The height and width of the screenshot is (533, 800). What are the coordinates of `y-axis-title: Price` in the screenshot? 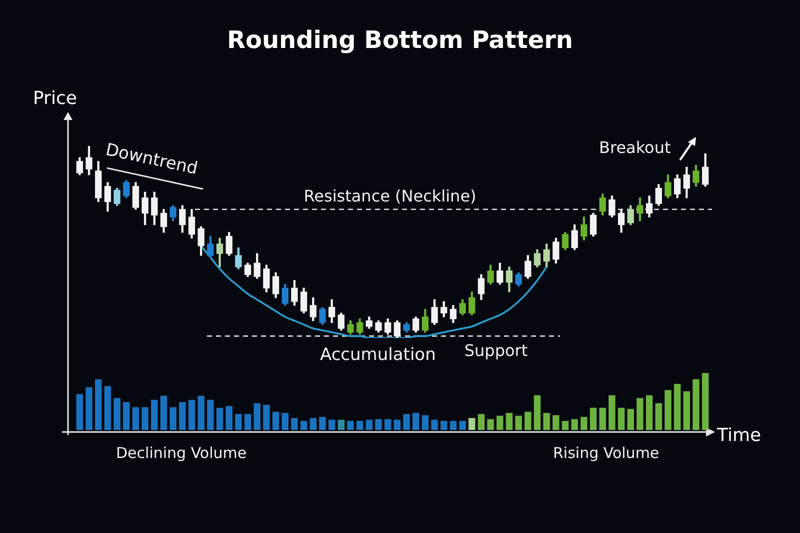 It's located at (55, 98).